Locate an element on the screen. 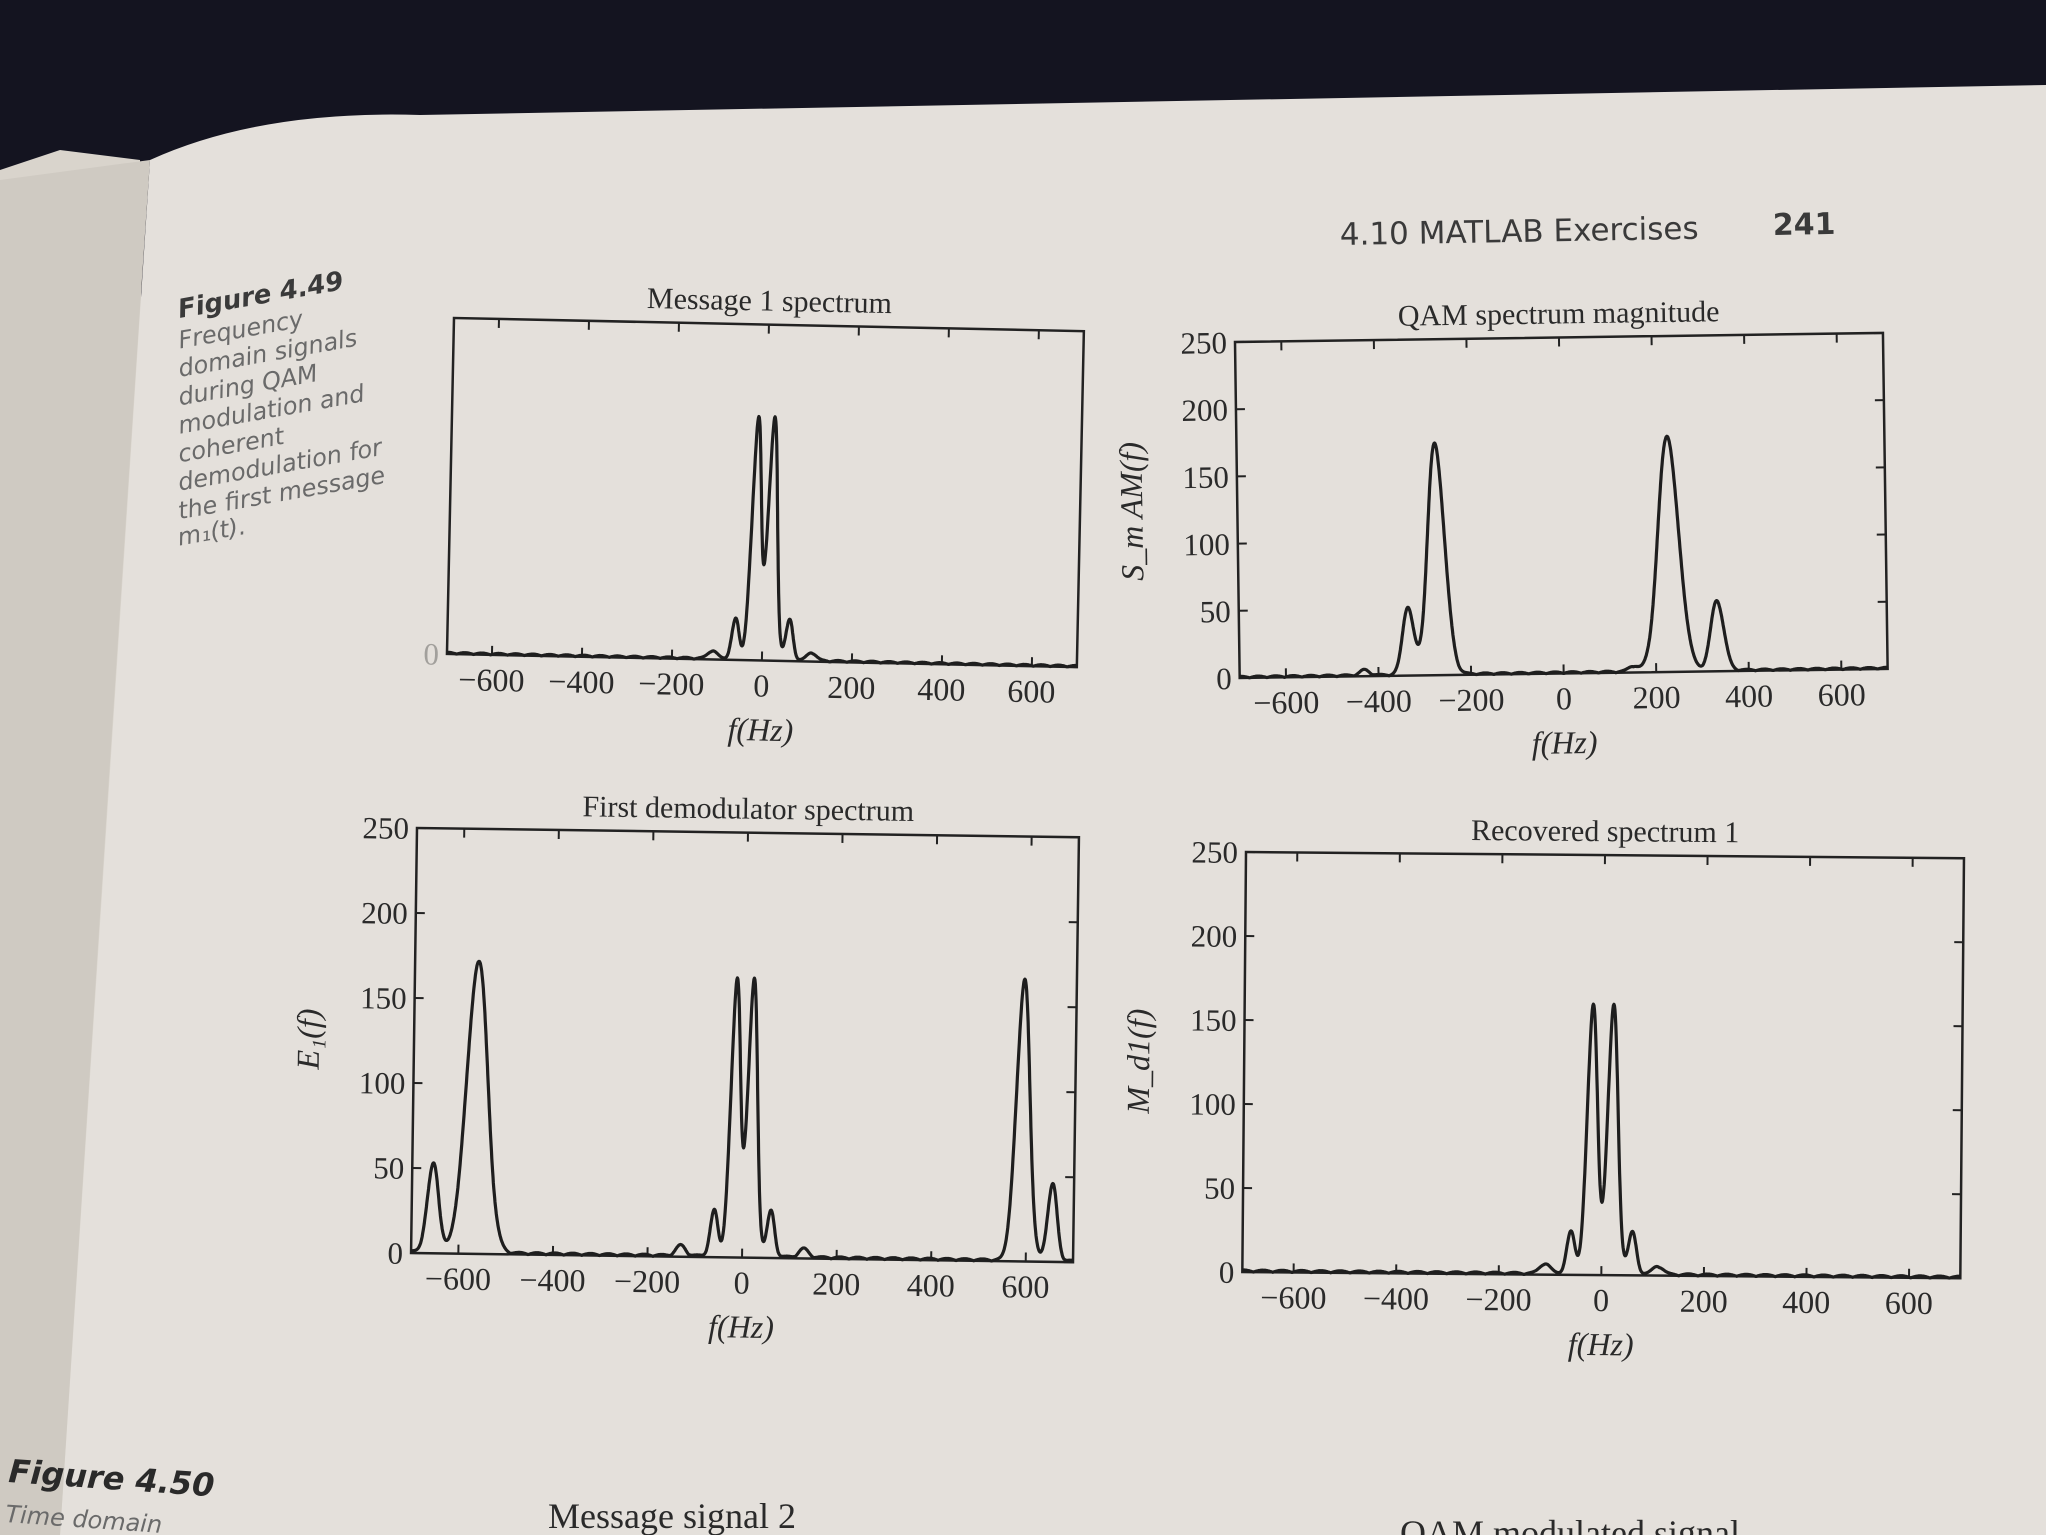 The image size is (2046, 1535). y-axis-label: E₁(f) is located at coordinates (308, 1039).